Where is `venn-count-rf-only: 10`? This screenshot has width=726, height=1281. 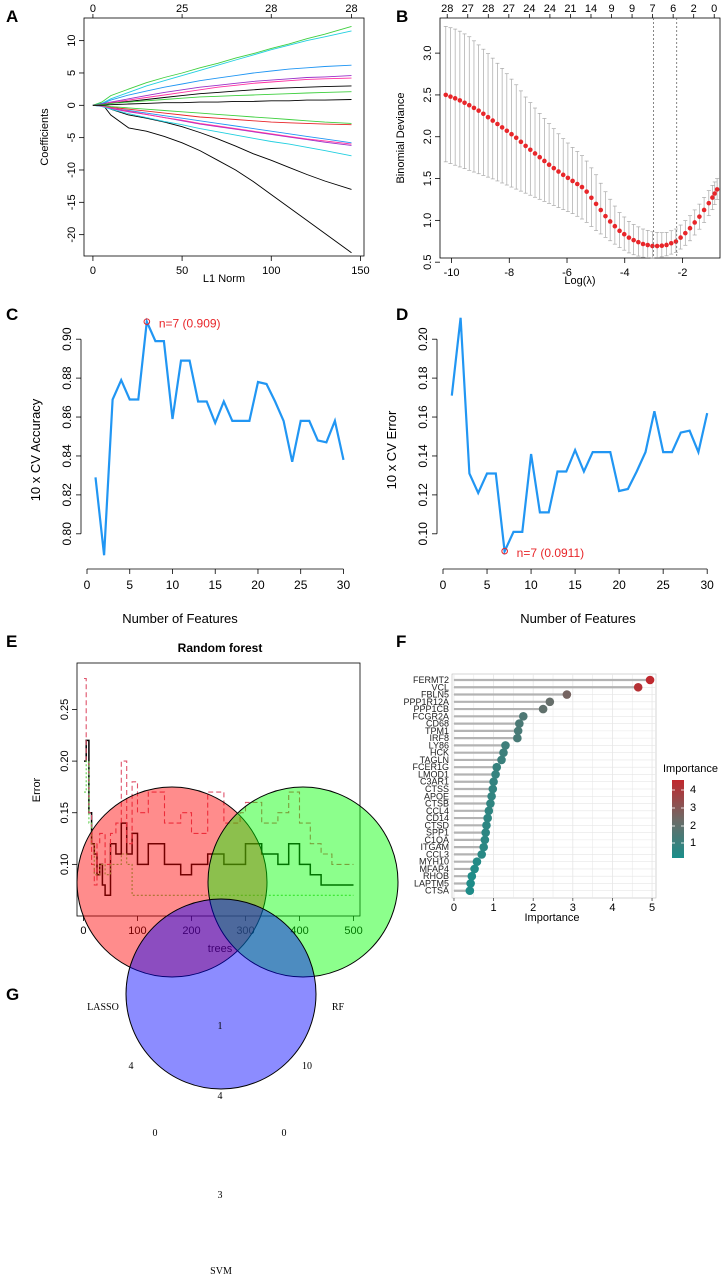 venn-count-rf-only: 10 is located at coordinates (307, 1066).